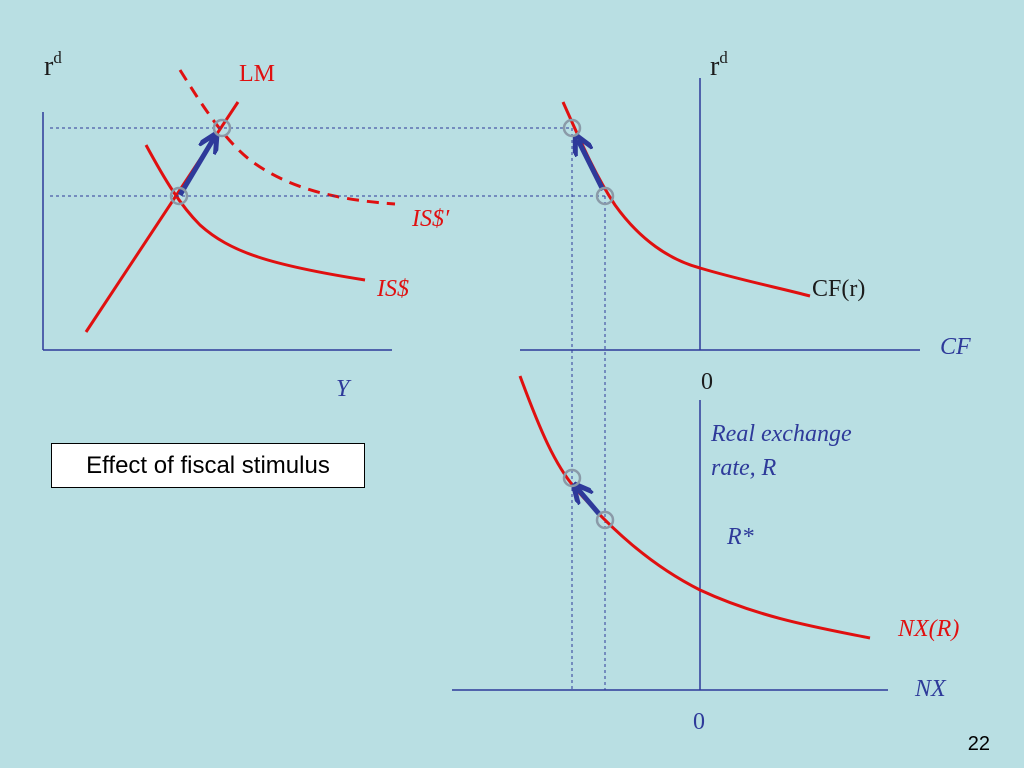  I want to click on lm-curve, so click(162, 217).